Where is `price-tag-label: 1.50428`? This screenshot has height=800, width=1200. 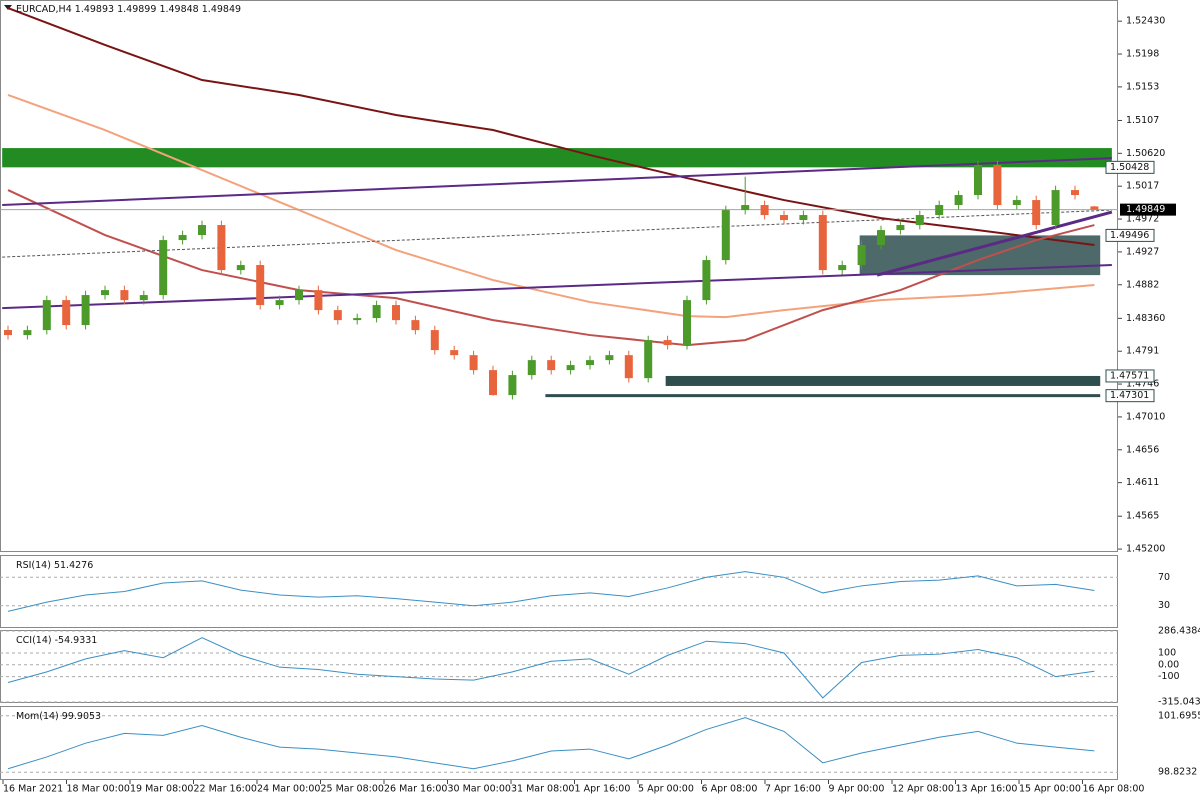 price-tag-label: 1.50428 is located at coordinates (1129, 167).